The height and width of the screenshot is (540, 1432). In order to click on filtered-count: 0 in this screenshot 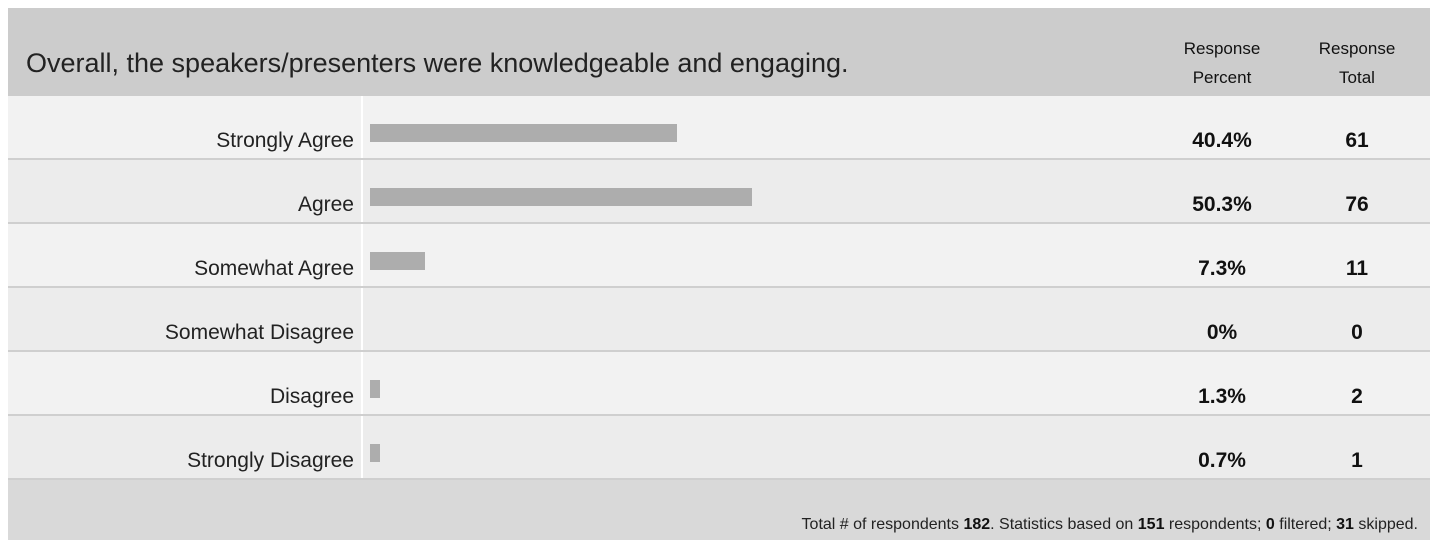, I will do `click(1270, 524)`.